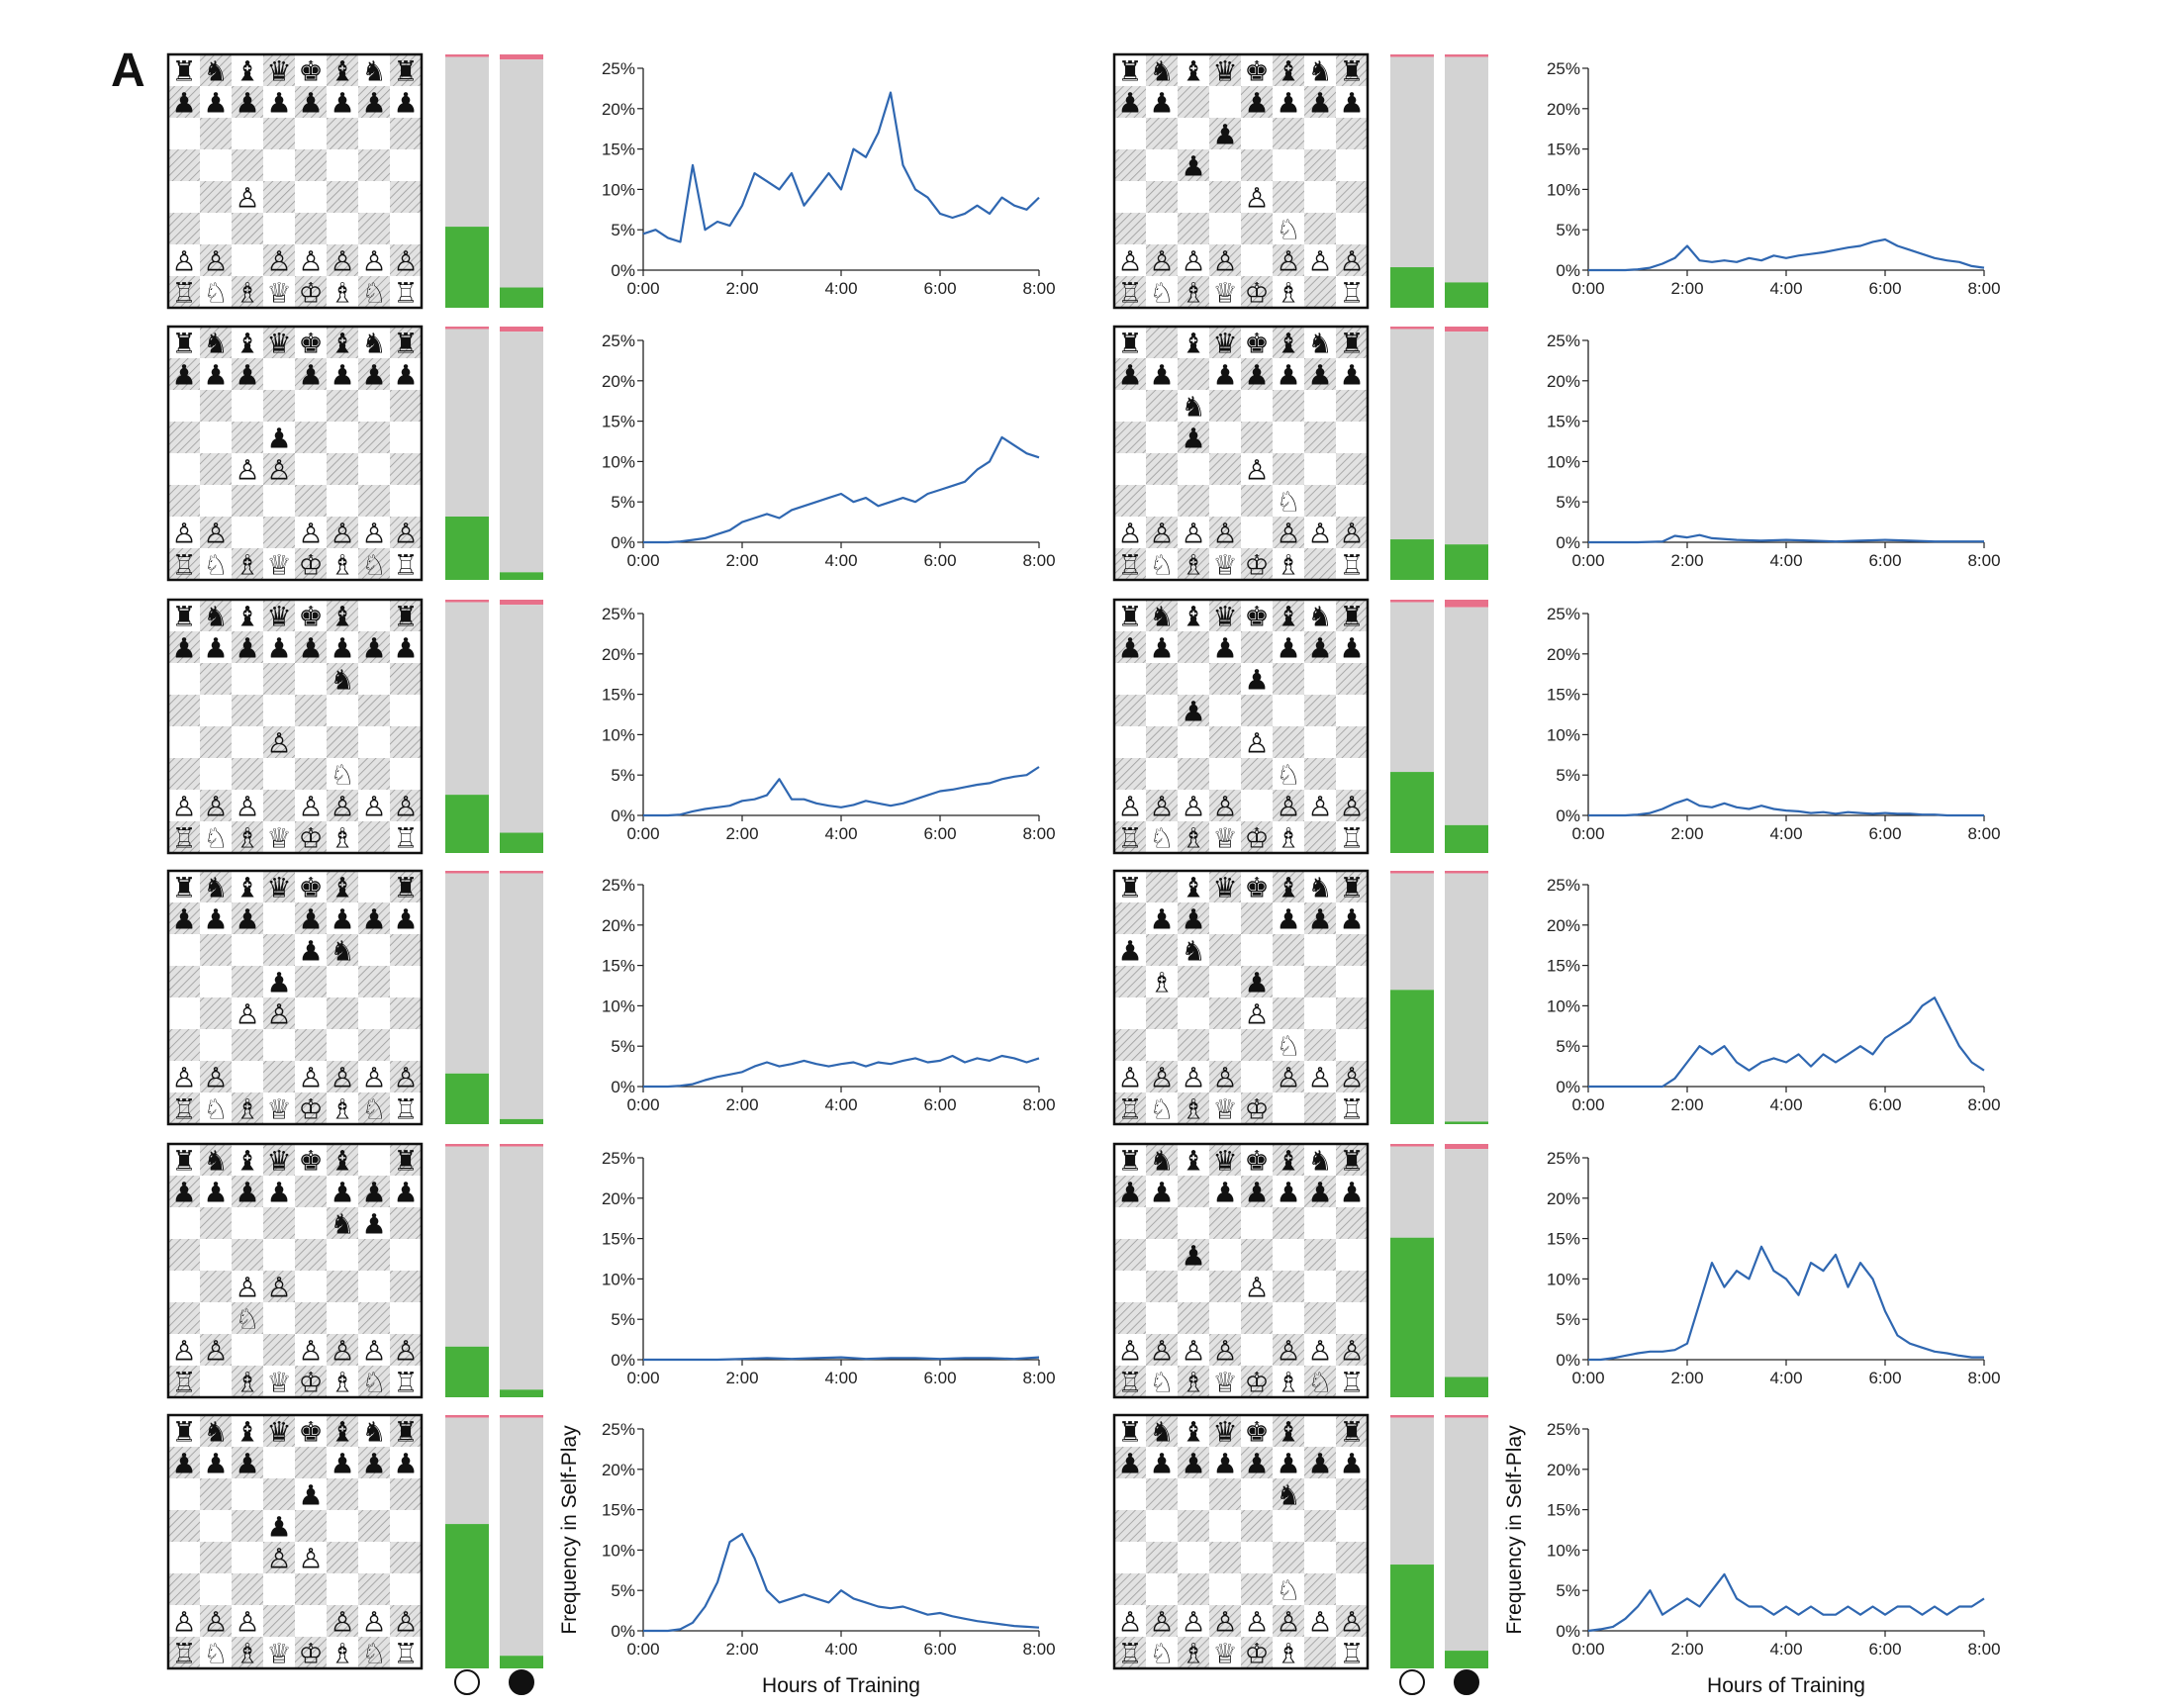 Image resolution: width=2181 pixels, height=1708 pixels. Describe the element at coordinates (1412, 997) in the screenshot. I see `white-outcome-bar` at that location.